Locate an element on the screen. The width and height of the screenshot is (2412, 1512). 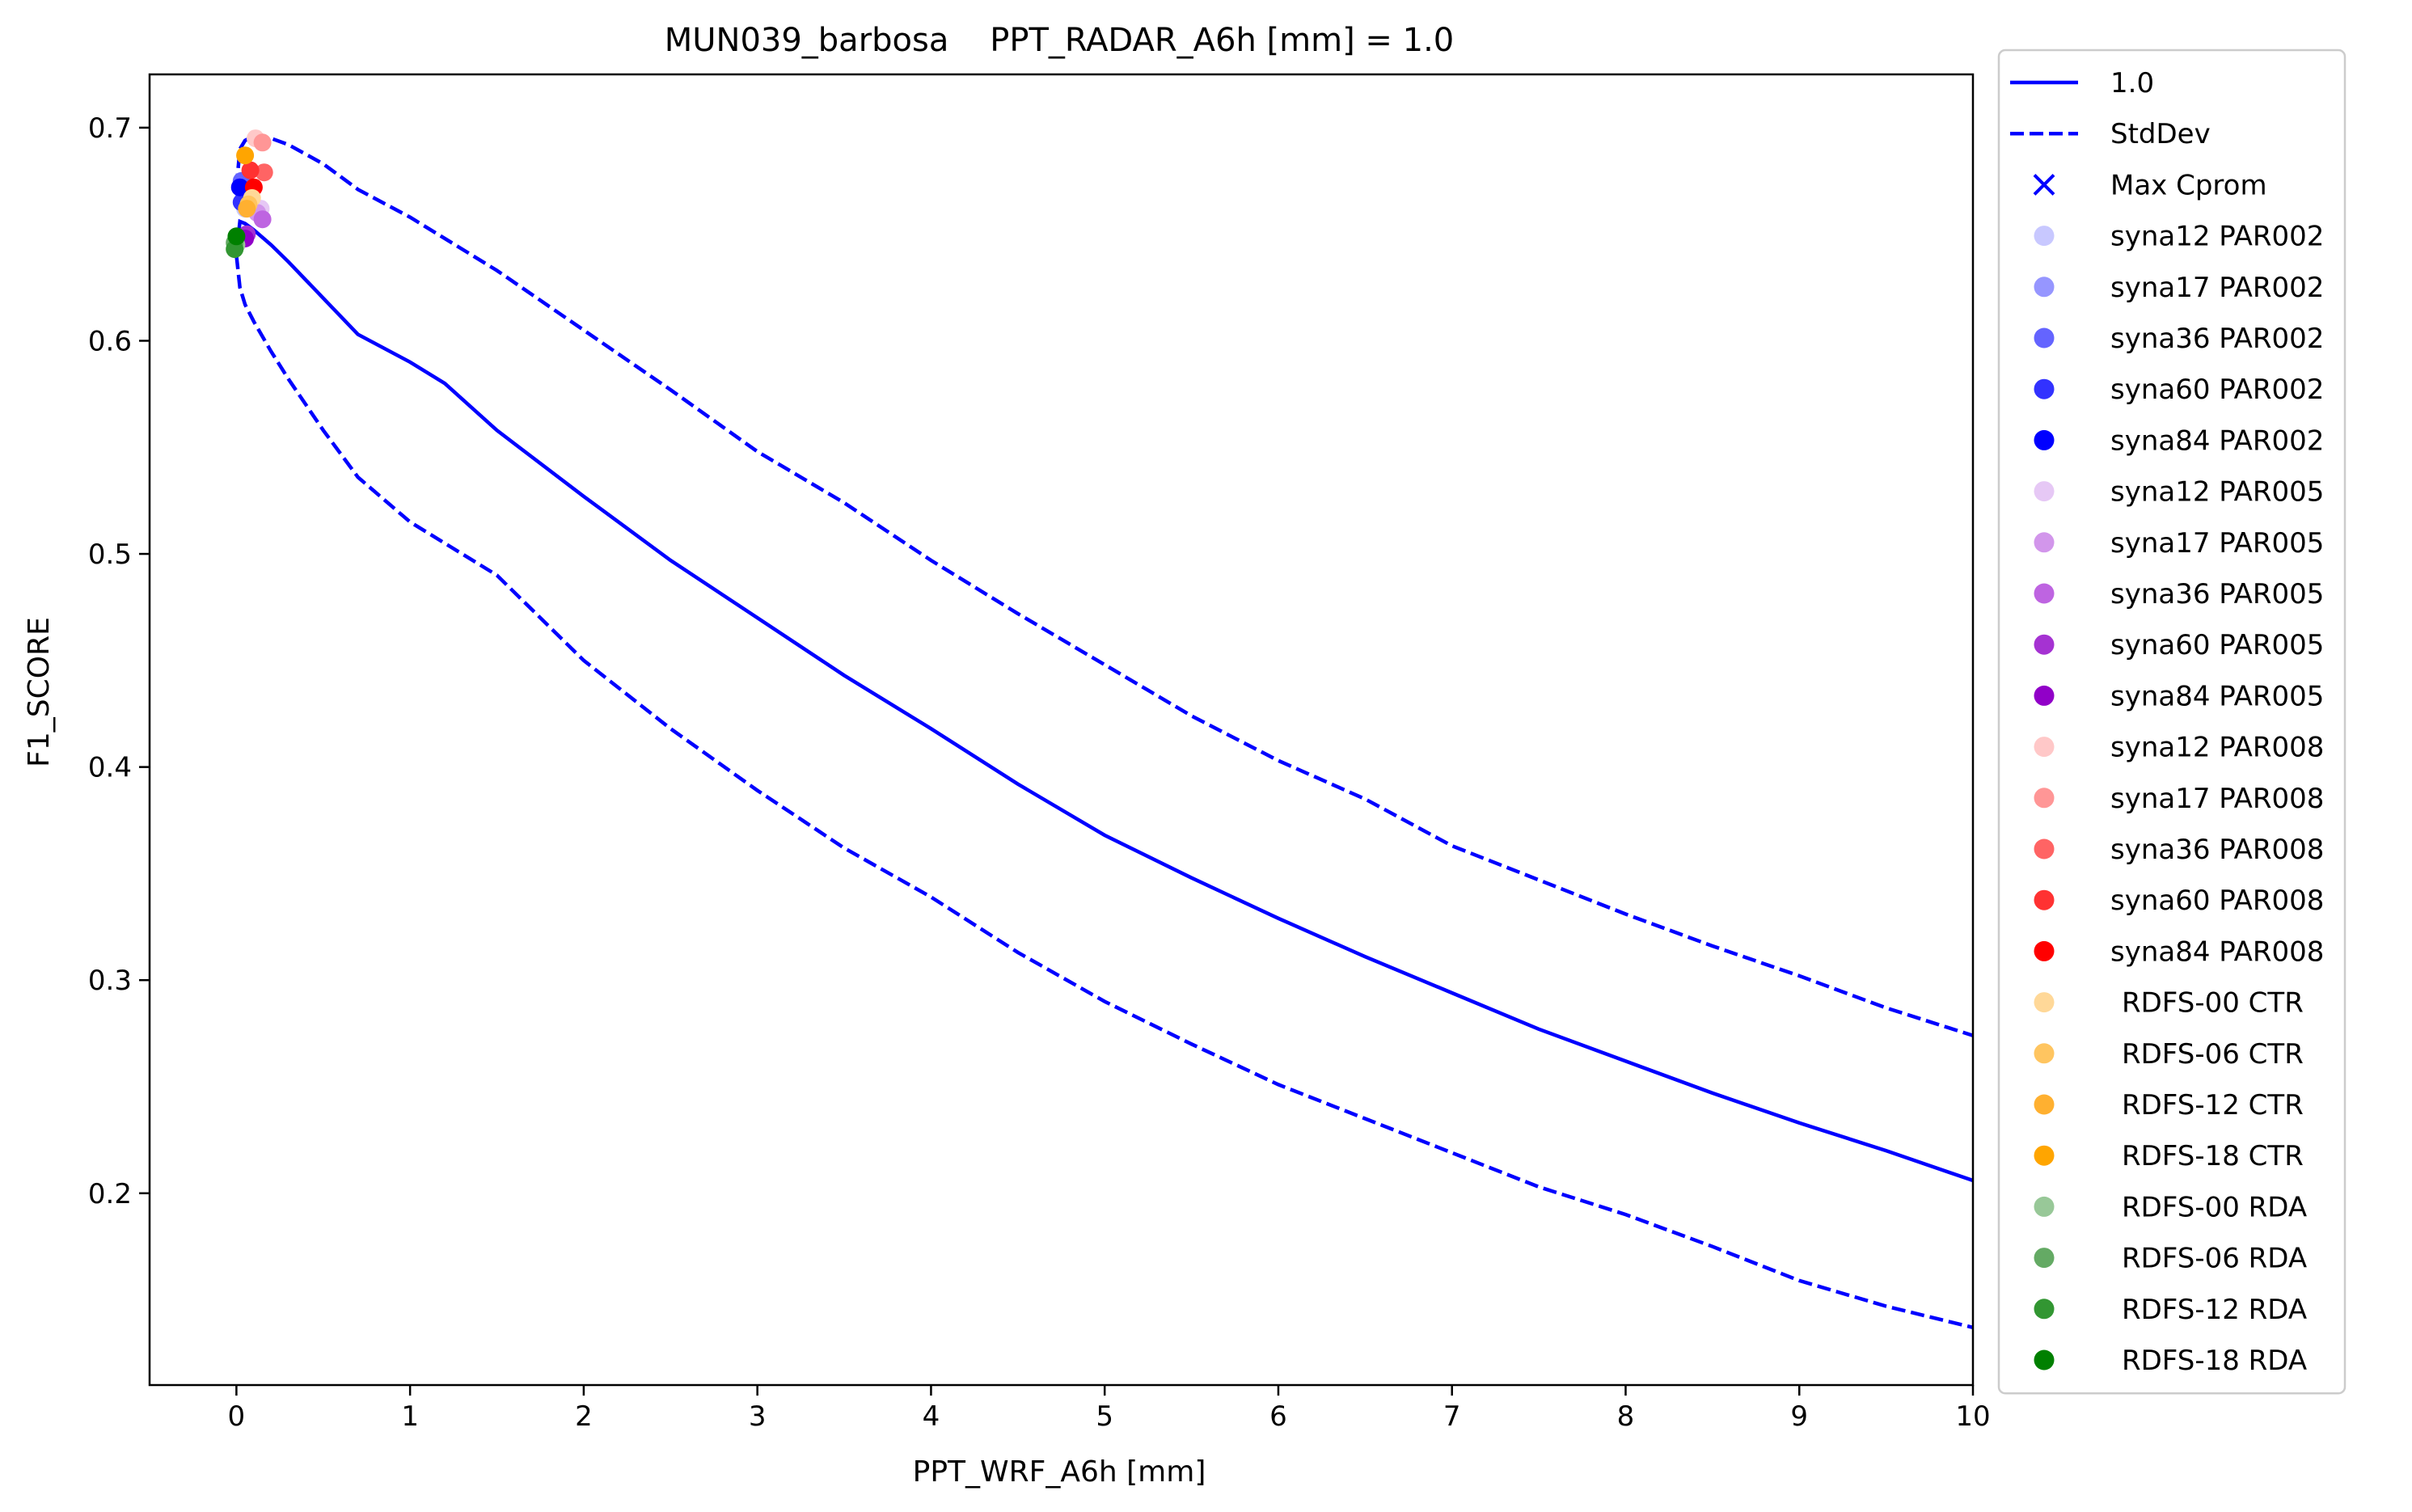
y-tick-label: 0.7 is located at coordinates (110, 128).